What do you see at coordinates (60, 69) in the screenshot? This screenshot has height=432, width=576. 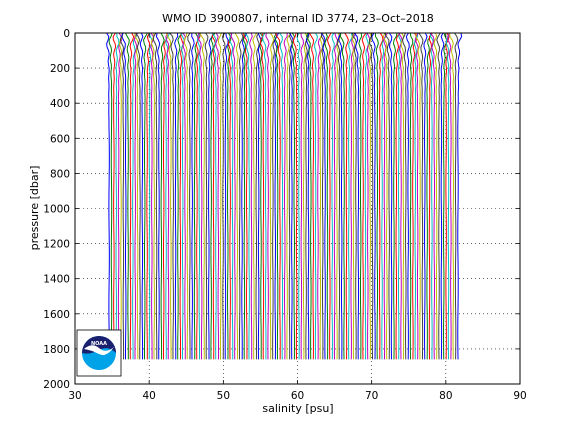 I see `y-tick-label: 200` at bounding box center [60, 69].